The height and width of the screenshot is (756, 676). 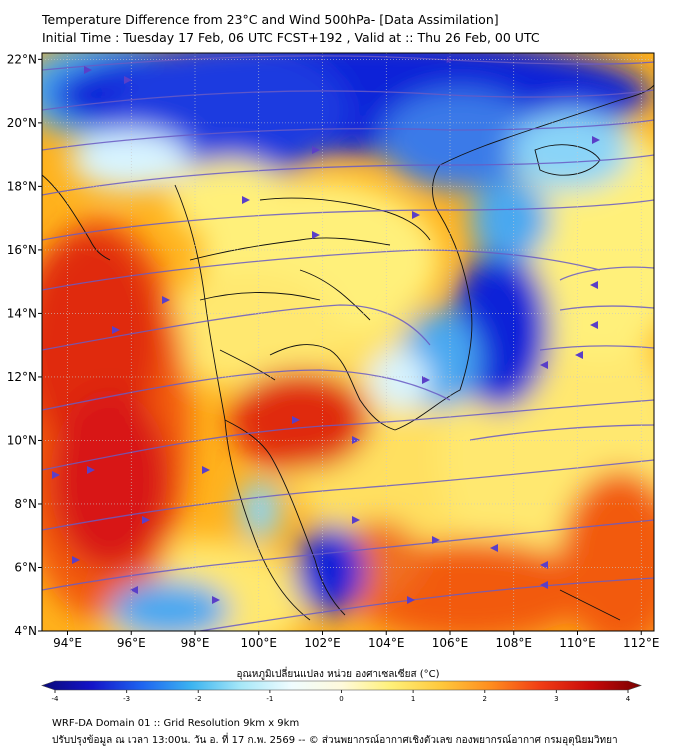 What do you see at coordinates (22, 186) in the screenshot?
I see `lat-label: 18°N` at bounding box center [22, 186].